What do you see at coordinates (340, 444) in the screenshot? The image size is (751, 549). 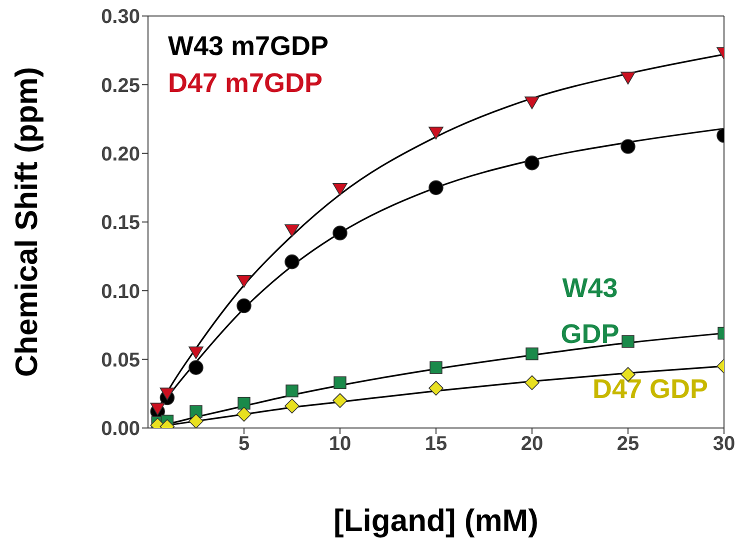 I see `x-tick-label: 10` at bounding box center [340, 444].